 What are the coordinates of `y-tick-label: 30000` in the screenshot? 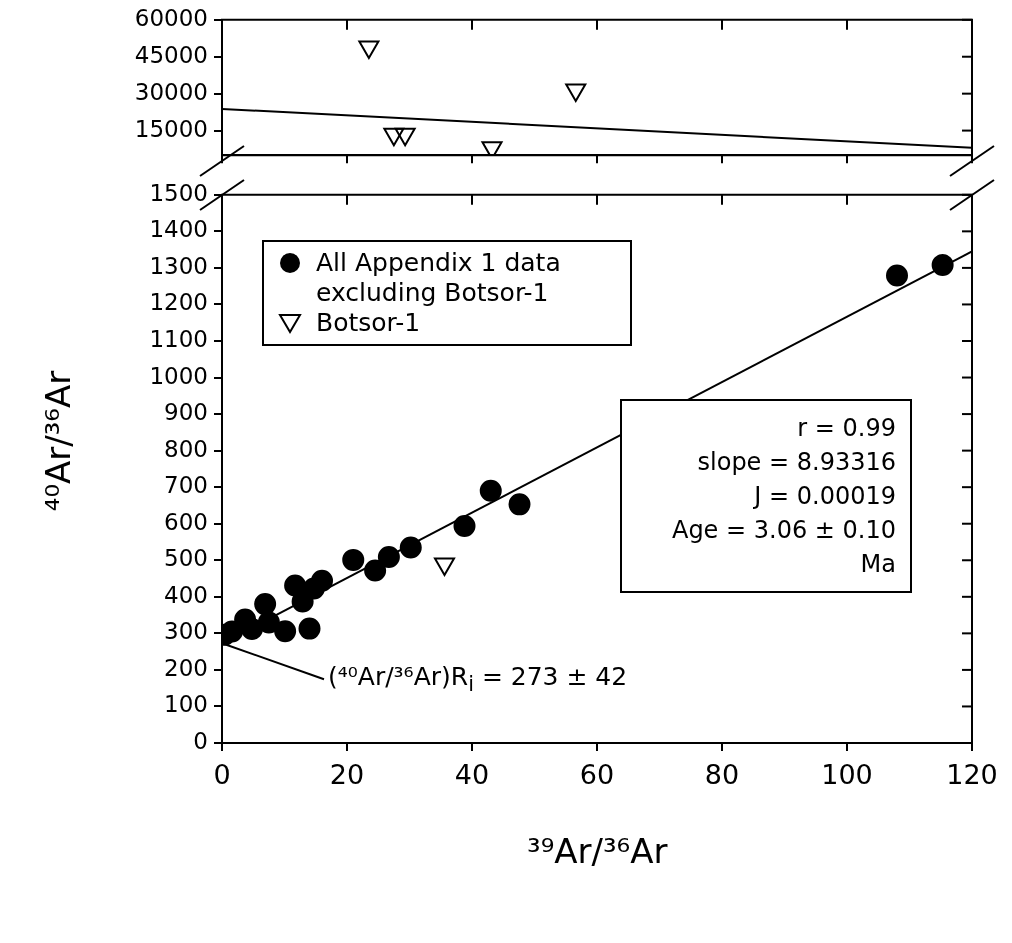 It's located at (171, 91).